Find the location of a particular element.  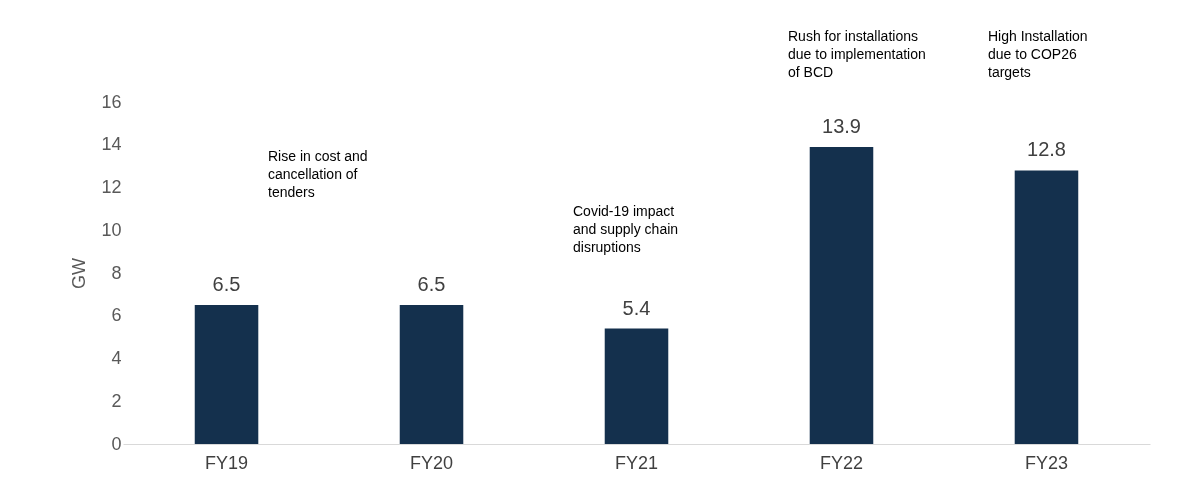

x-tick-label: FY23 is located at coordinates (1046, 462).